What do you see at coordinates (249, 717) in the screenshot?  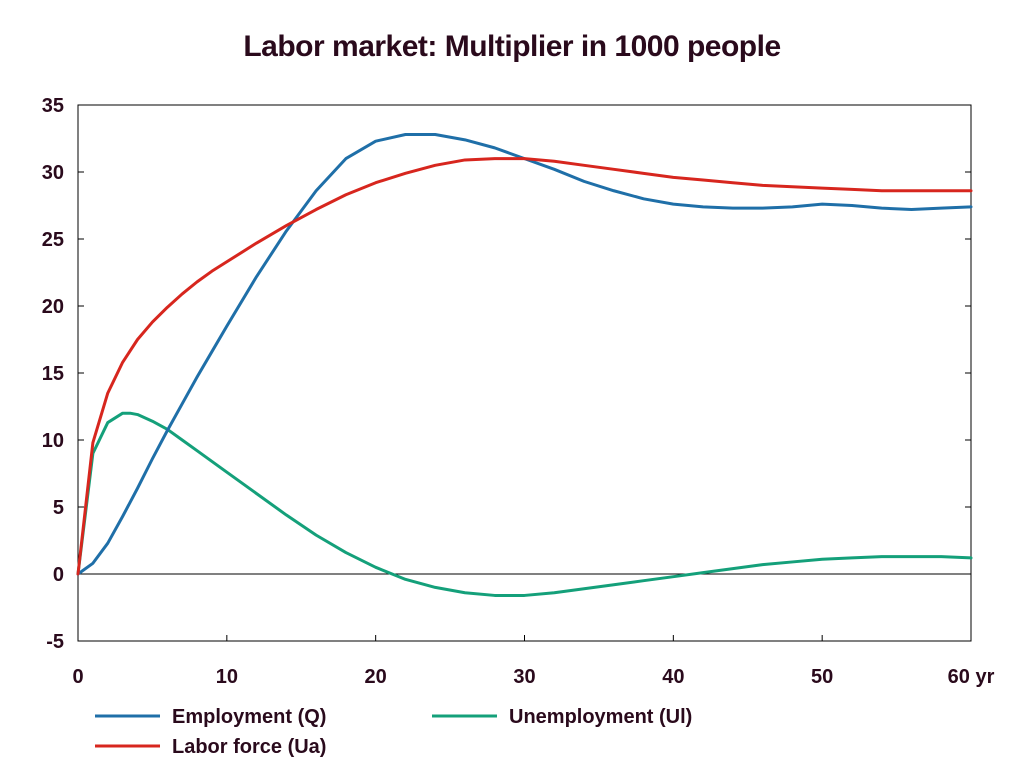 I see `legend-label: Employment (Q)` at bounding box center [249, 717].